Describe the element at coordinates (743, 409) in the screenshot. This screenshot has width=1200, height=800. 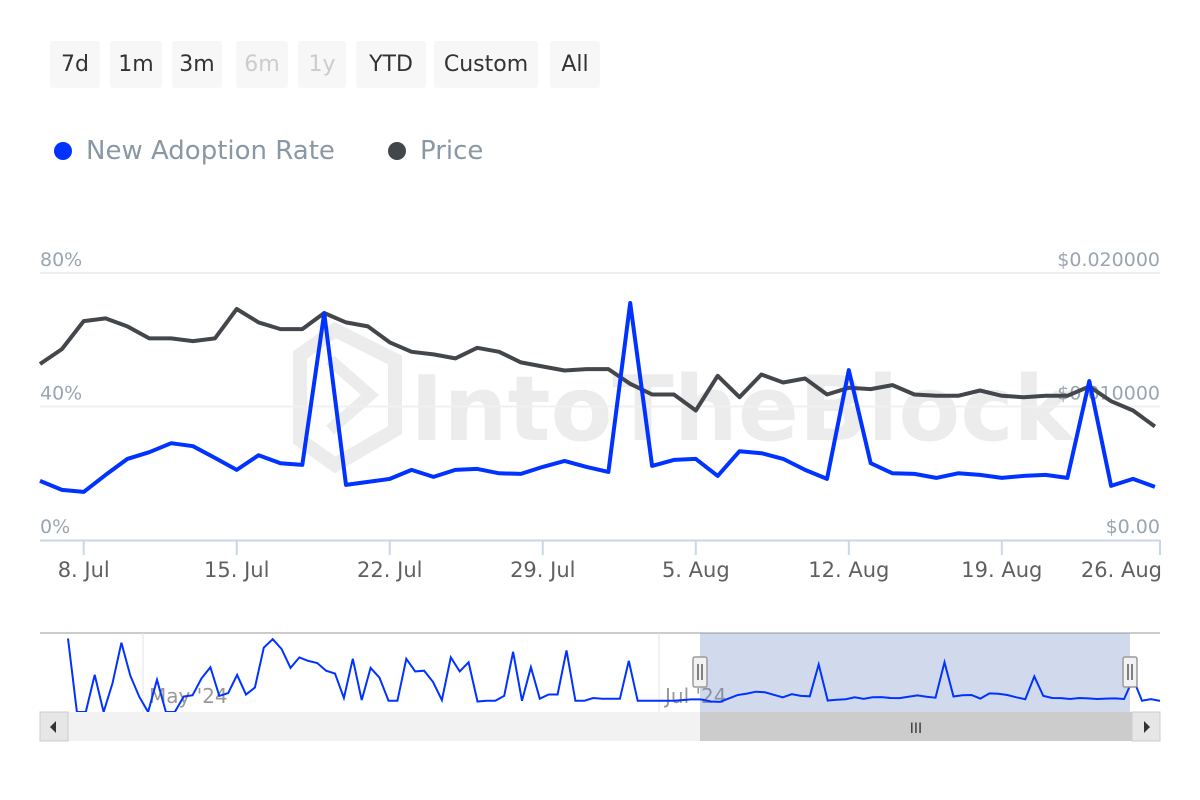
I see `watermark-text: IntoTheBlock` at that location.